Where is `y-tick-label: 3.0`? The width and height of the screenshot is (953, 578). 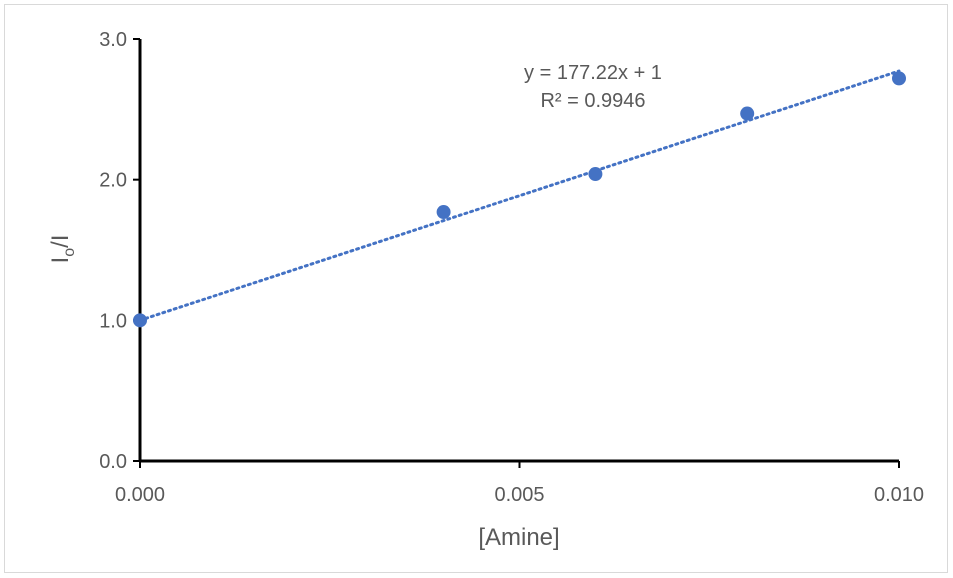 y-tick-label: 3.0 is located at coordinates (113, 40).